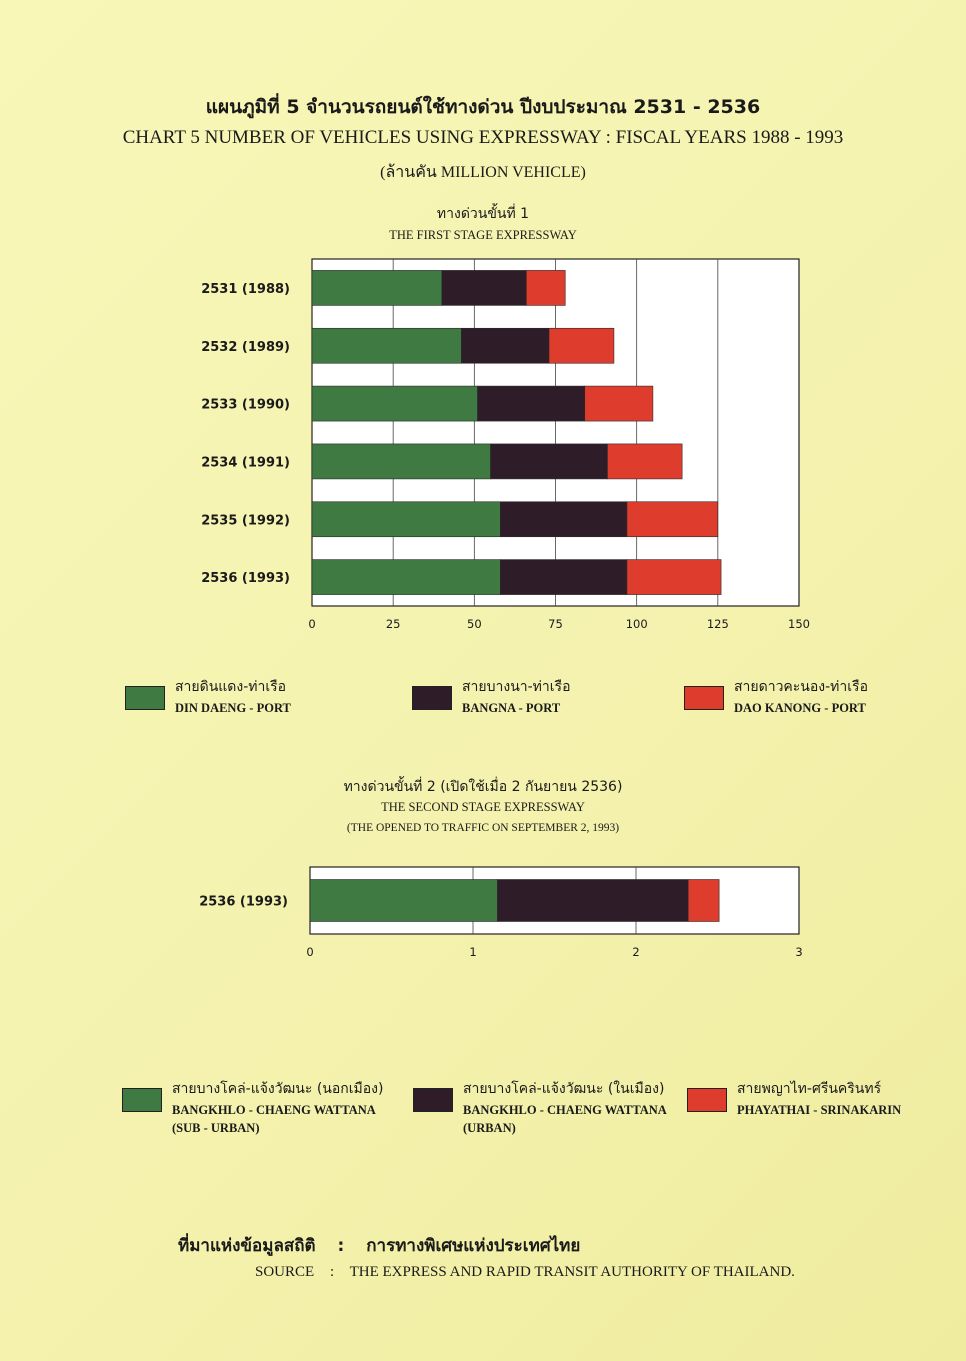  Describe the element at coordinates (637, 623) in the screenshot. I see `x-tick-label: 100` at that location.